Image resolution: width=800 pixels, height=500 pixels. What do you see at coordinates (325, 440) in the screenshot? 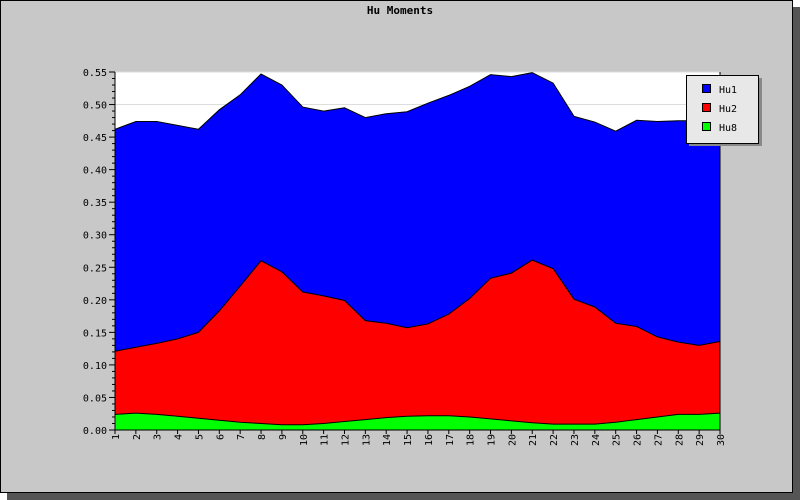
I see `x-tick-label: 11` at bounding box center [325, 440].